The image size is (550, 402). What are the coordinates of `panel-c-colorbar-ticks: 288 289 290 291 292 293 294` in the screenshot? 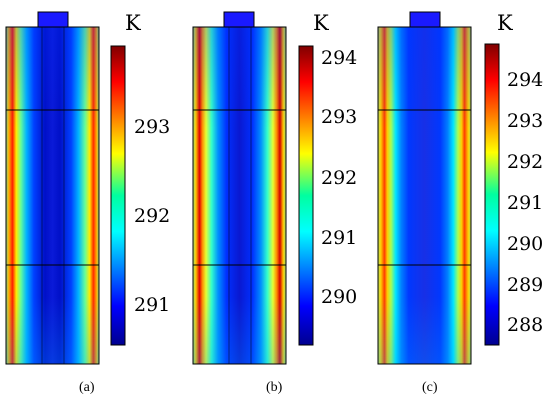 It's located at (525, 202).